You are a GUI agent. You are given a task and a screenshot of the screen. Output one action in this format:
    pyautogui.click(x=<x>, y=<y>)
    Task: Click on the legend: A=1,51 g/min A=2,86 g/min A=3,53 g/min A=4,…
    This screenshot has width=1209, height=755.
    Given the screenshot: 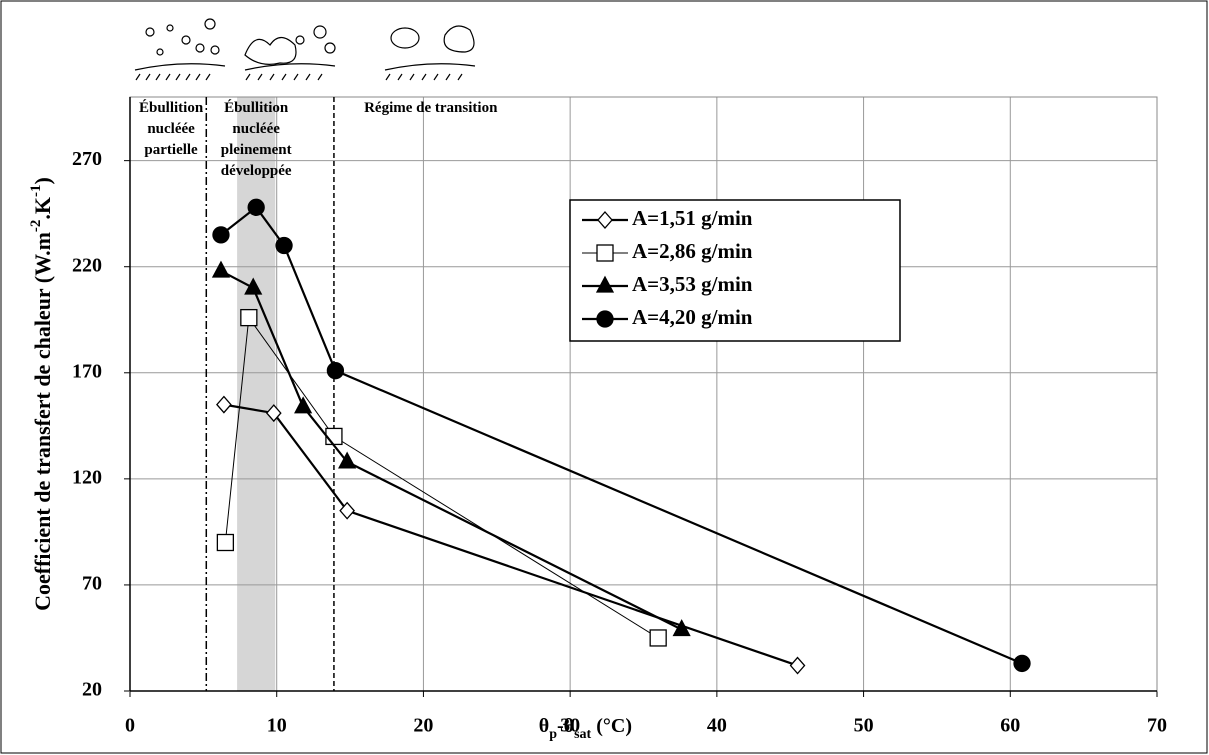 What is the action you would take?
    pyautogui.click(x=735, y=270)
    